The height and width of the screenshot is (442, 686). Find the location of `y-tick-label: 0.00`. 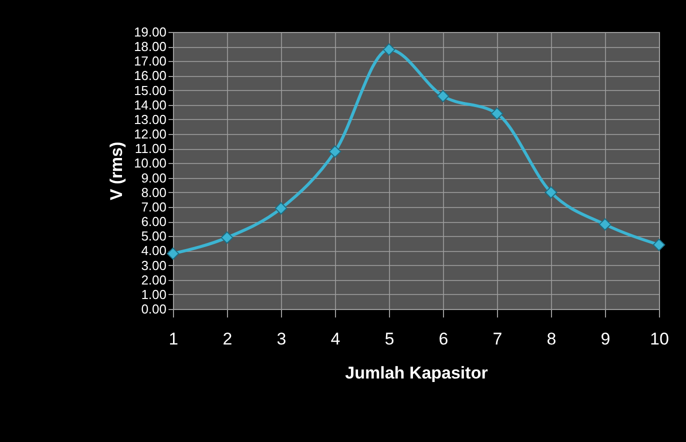

y-tick-label: 0.00 is located at coordinates (153, 309).